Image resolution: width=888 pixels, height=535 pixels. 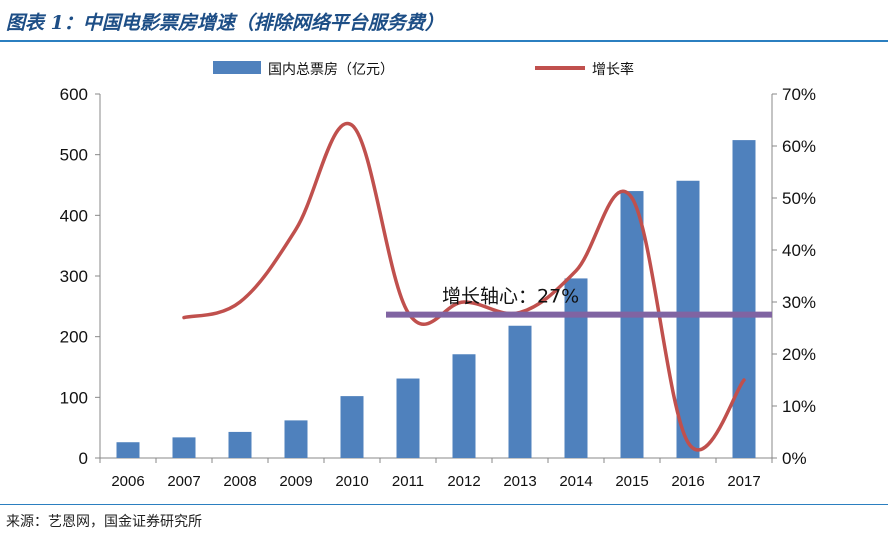 I want to click on y-right-tick-label: 50%, so click(x=799, y=198).